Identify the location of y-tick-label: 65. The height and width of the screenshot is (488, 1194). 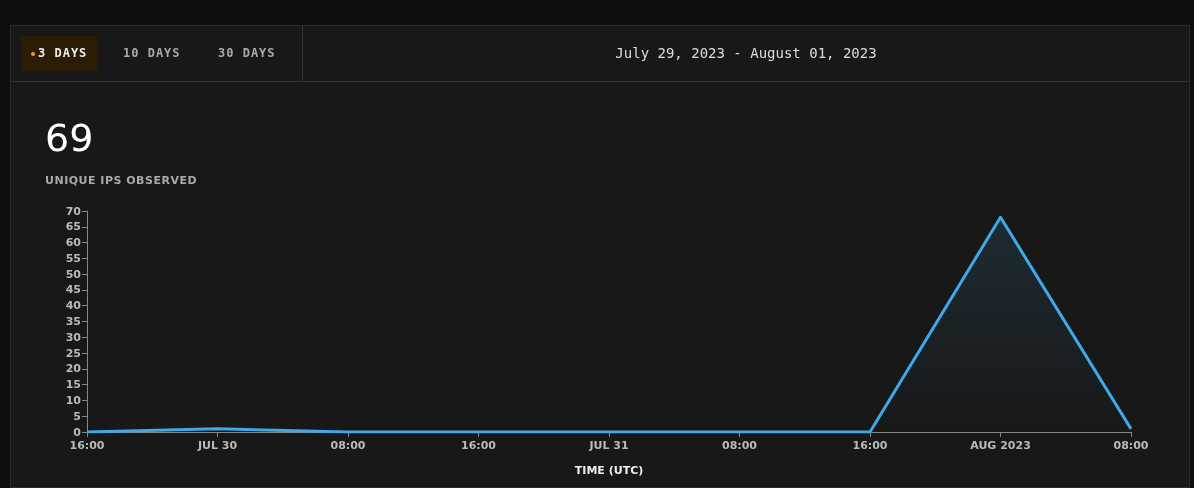
(73, 227).